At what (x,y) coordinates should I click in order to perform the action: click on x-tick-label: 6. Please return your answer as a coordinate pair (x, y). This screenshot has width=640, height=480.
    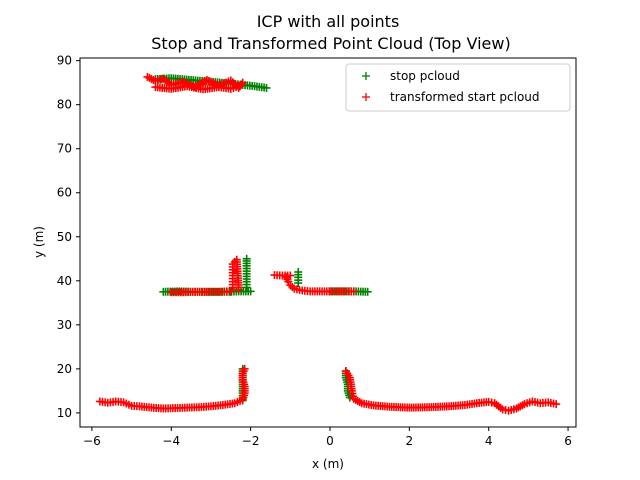
    Looking at the image, I should click on (568, 441).